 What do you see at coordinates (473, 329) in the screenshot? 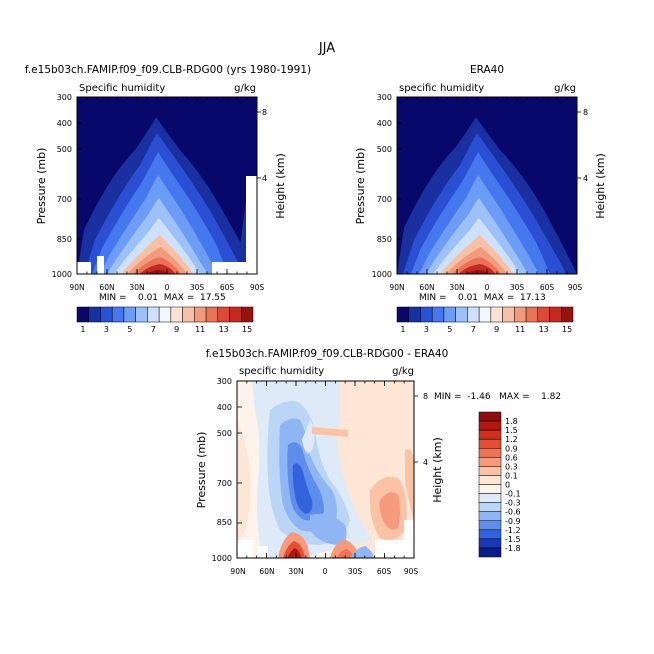
I see `colorbar-label: 7` at bounding box center [473, 329].